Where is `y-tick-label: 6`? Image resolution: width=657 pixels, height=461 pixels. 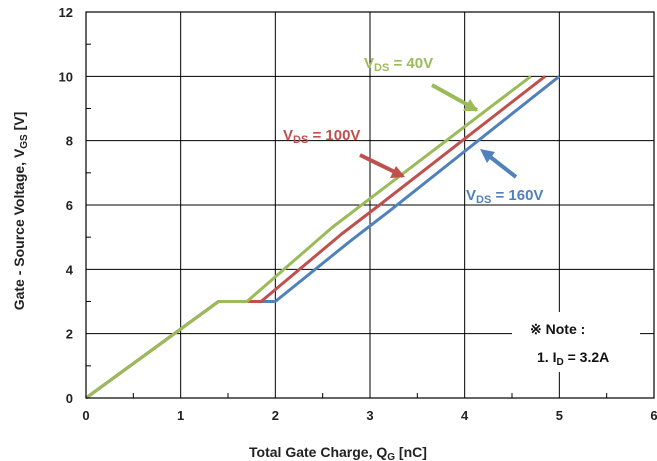 y-tick-label: 6 is located at coordinates (69, 205).